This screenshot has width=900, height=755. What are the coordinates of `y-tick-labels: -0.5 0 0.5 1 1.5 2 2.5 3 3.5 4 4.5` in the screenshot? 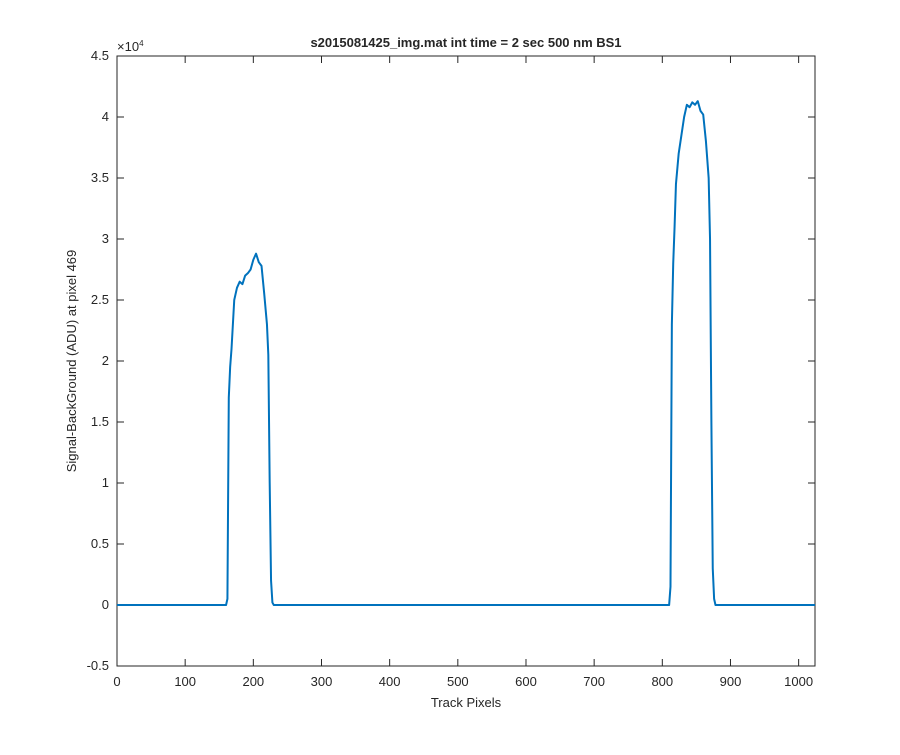 It's located at (98, 360).